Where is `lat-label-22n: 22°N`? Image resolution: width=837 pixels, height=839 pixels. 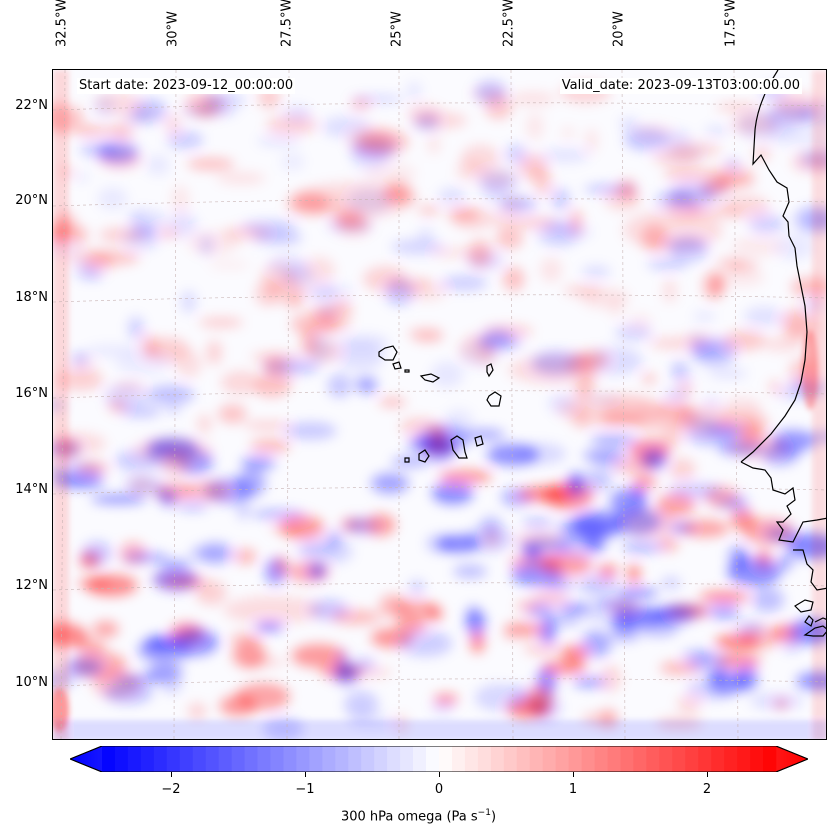 lat-label-22n: 22°N is located at coordinates (31, 105).